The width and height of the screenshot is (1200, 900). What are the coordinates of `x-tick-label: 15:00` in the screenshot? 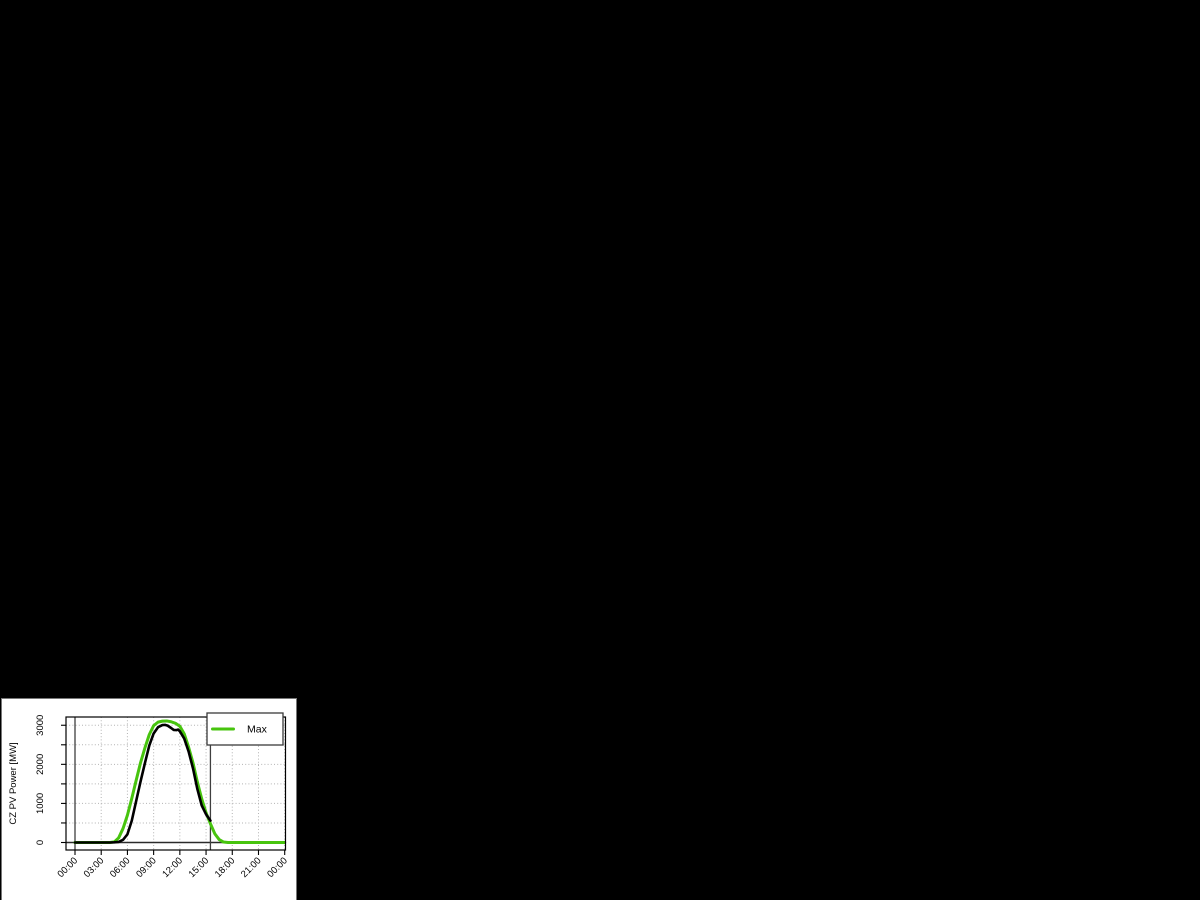 It's located at (199, 867).